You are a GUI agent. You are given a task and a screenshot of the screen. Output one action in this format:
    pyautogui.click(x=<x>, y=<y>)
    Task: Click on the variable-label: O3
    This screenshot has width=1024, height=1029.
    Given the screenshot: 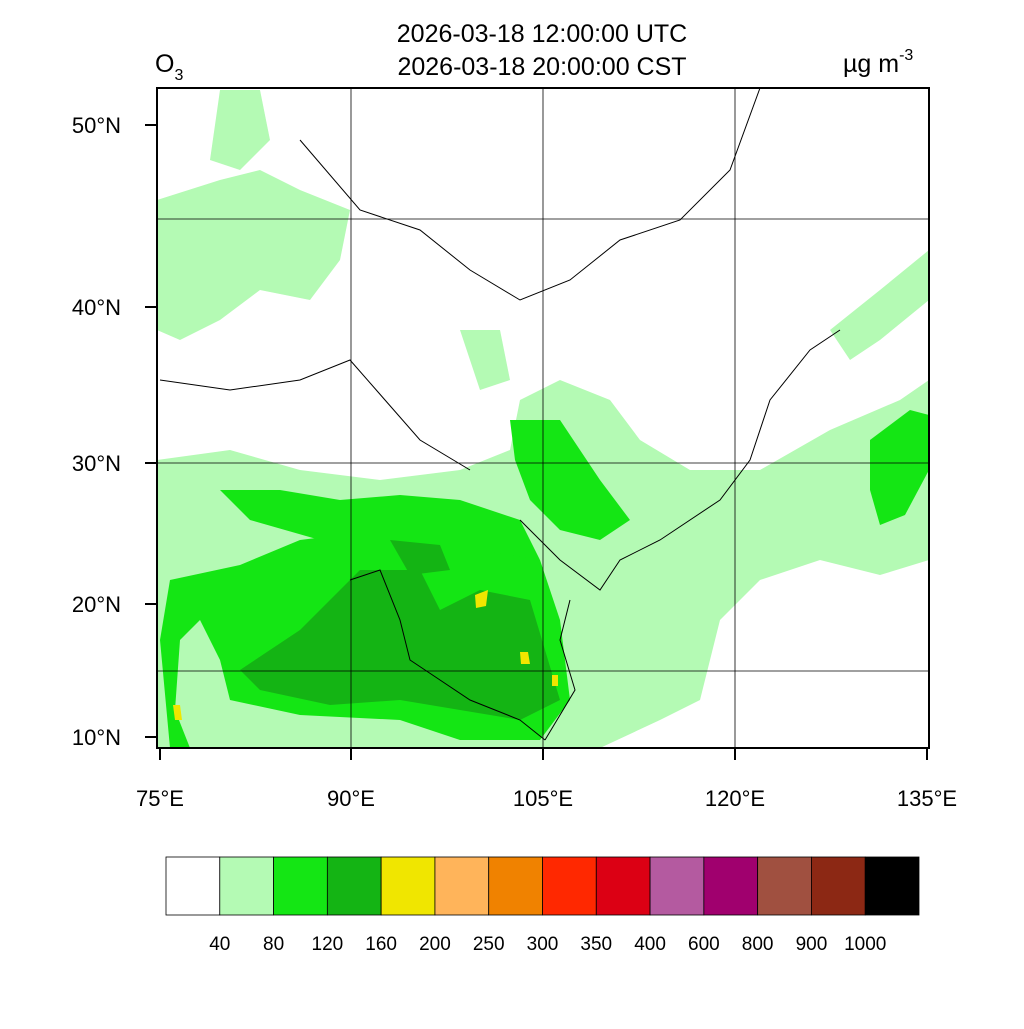 What is the action you would take?
    pyautogui.click(x=169, y=67)
    